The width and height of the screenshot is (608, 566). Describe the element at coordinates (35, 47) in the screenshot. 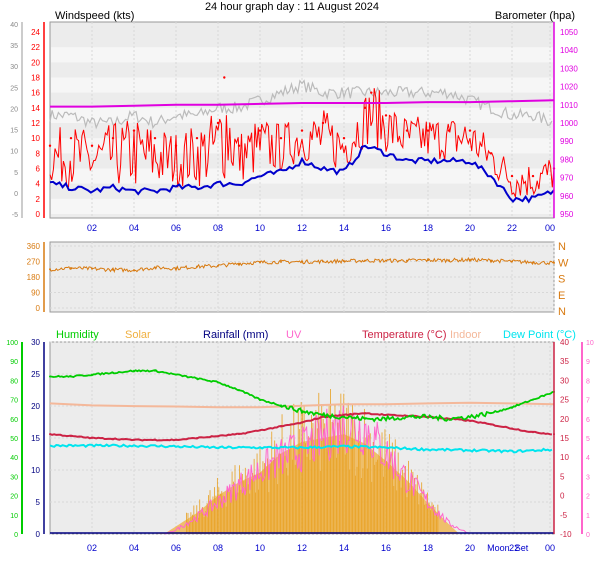

I see `windspeed-tick-label: 22` at that location.